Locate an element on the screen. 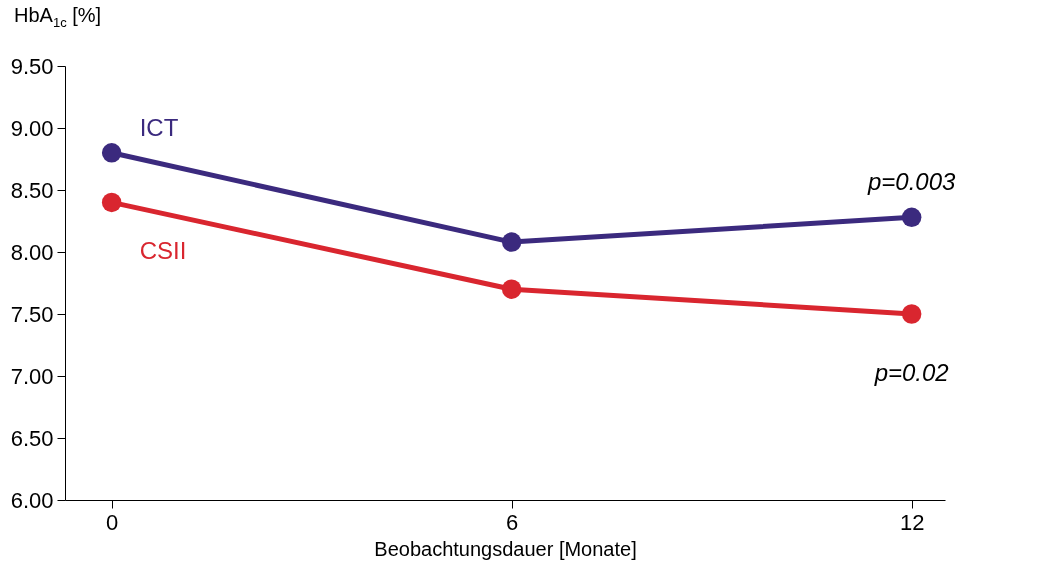 This screenshot has width=1042, height=574. y-axis-title: HbA$_{1c}$ [%] is located at coordinates (58, 17).